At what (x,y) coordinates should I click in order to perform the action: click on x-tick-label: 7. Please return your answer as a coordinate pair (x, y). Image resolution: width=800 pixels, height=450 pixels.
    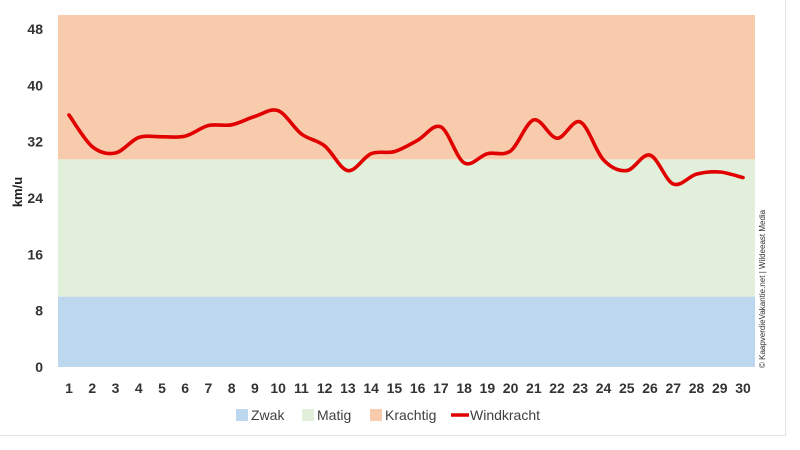
    Looking at the image, I should click on (209, 388).